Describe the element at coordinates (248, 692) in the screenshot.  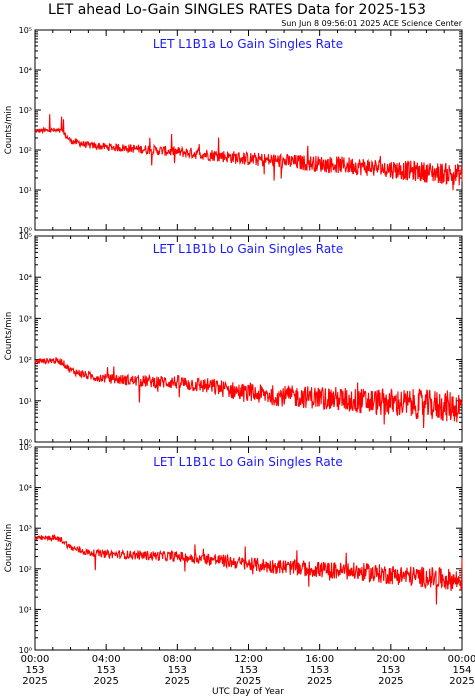
I see `x-axis-label: UTC Day of Year` at that location.